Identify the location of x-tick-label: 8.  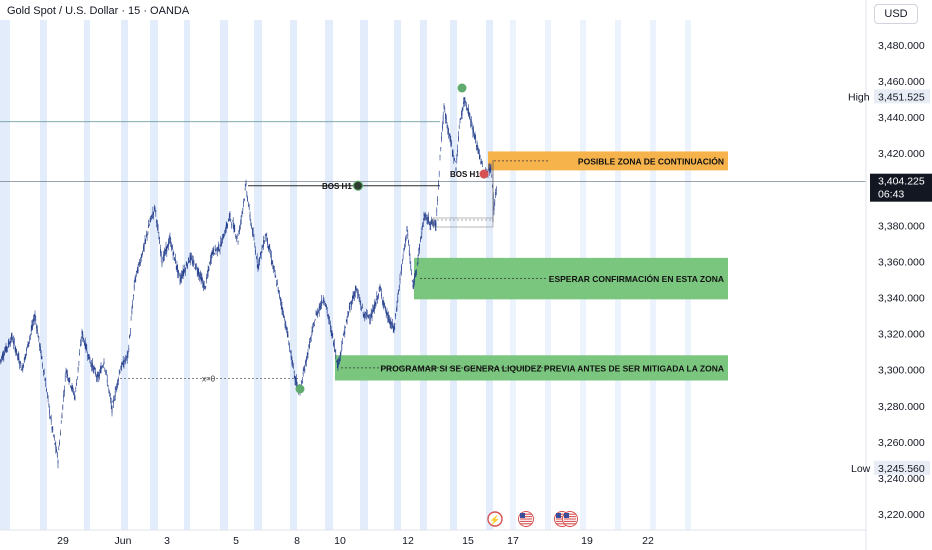
(297, 541).